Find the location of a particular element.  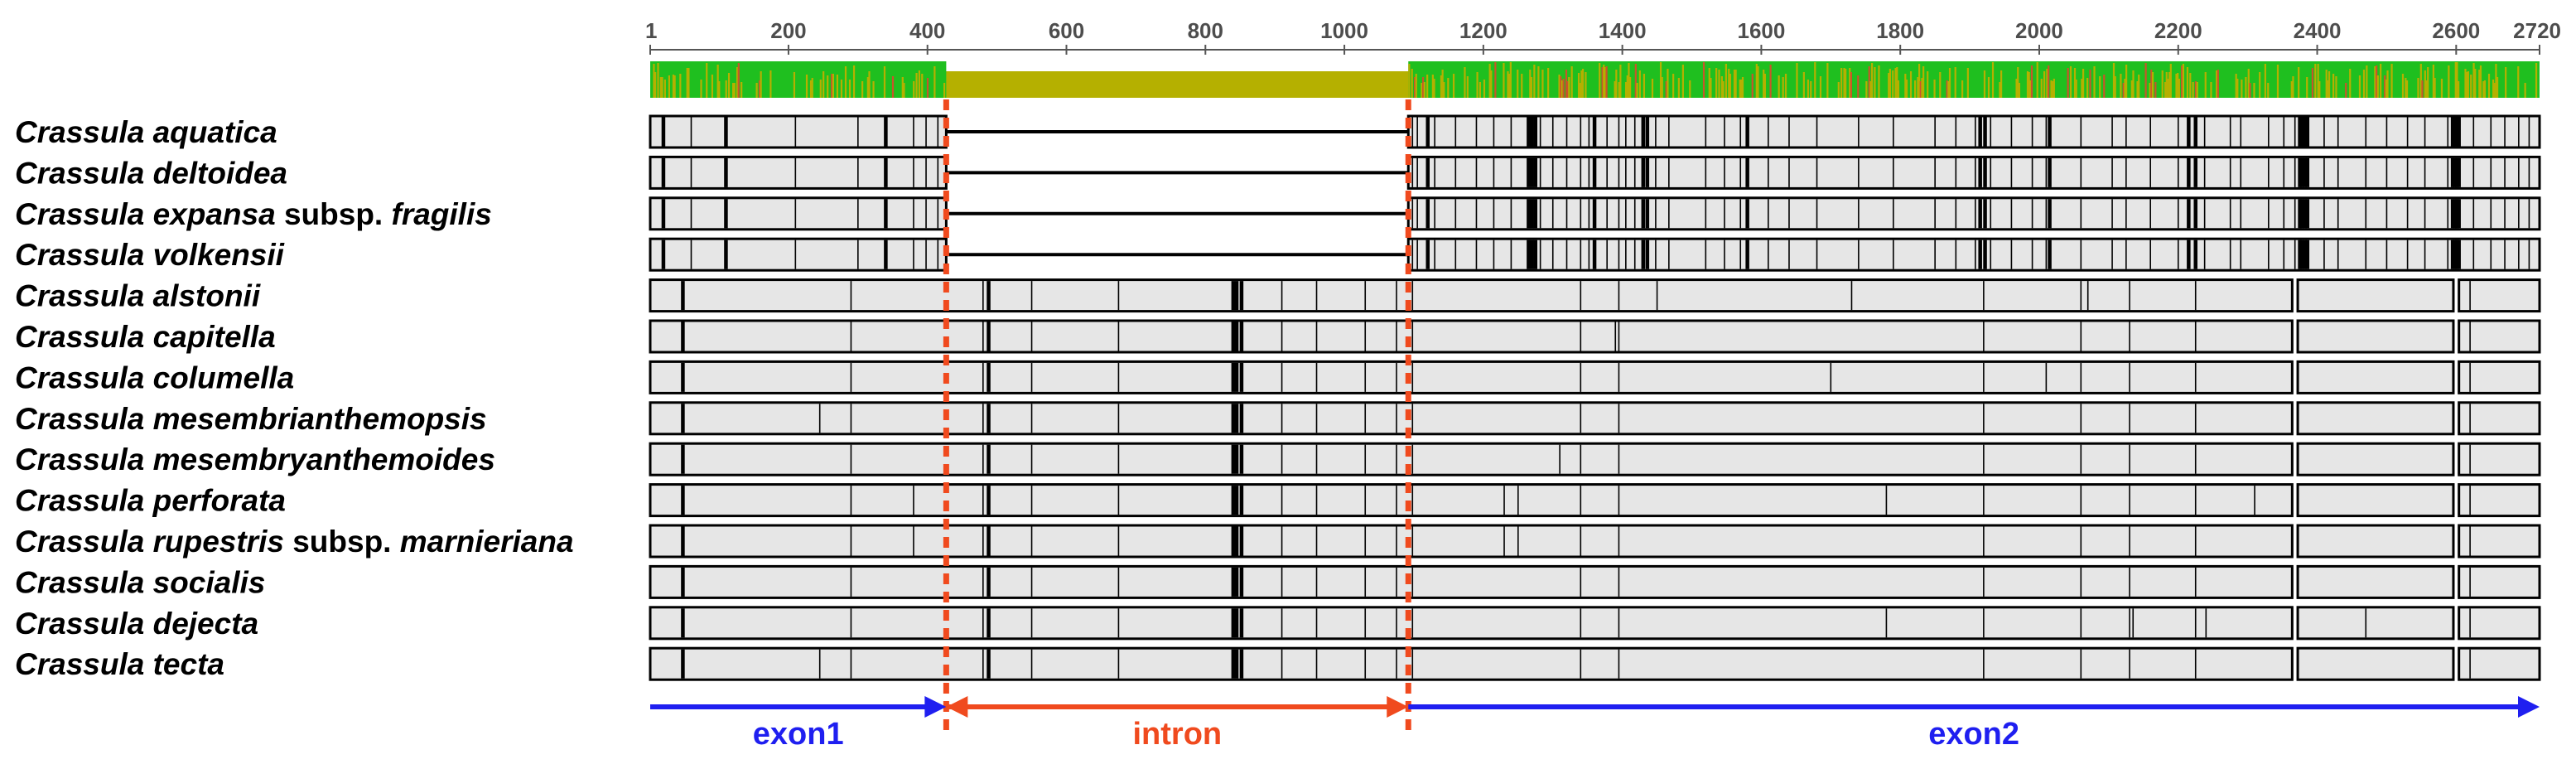

axis-tick-label: 2600 is located at coordinates (2456, 30).